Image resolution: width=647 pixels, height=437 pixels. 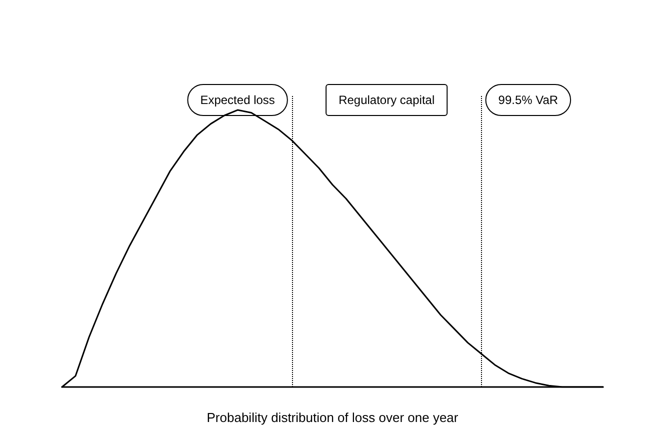 I want to click on text: Regulatory capital, so click(x=386, y=100).